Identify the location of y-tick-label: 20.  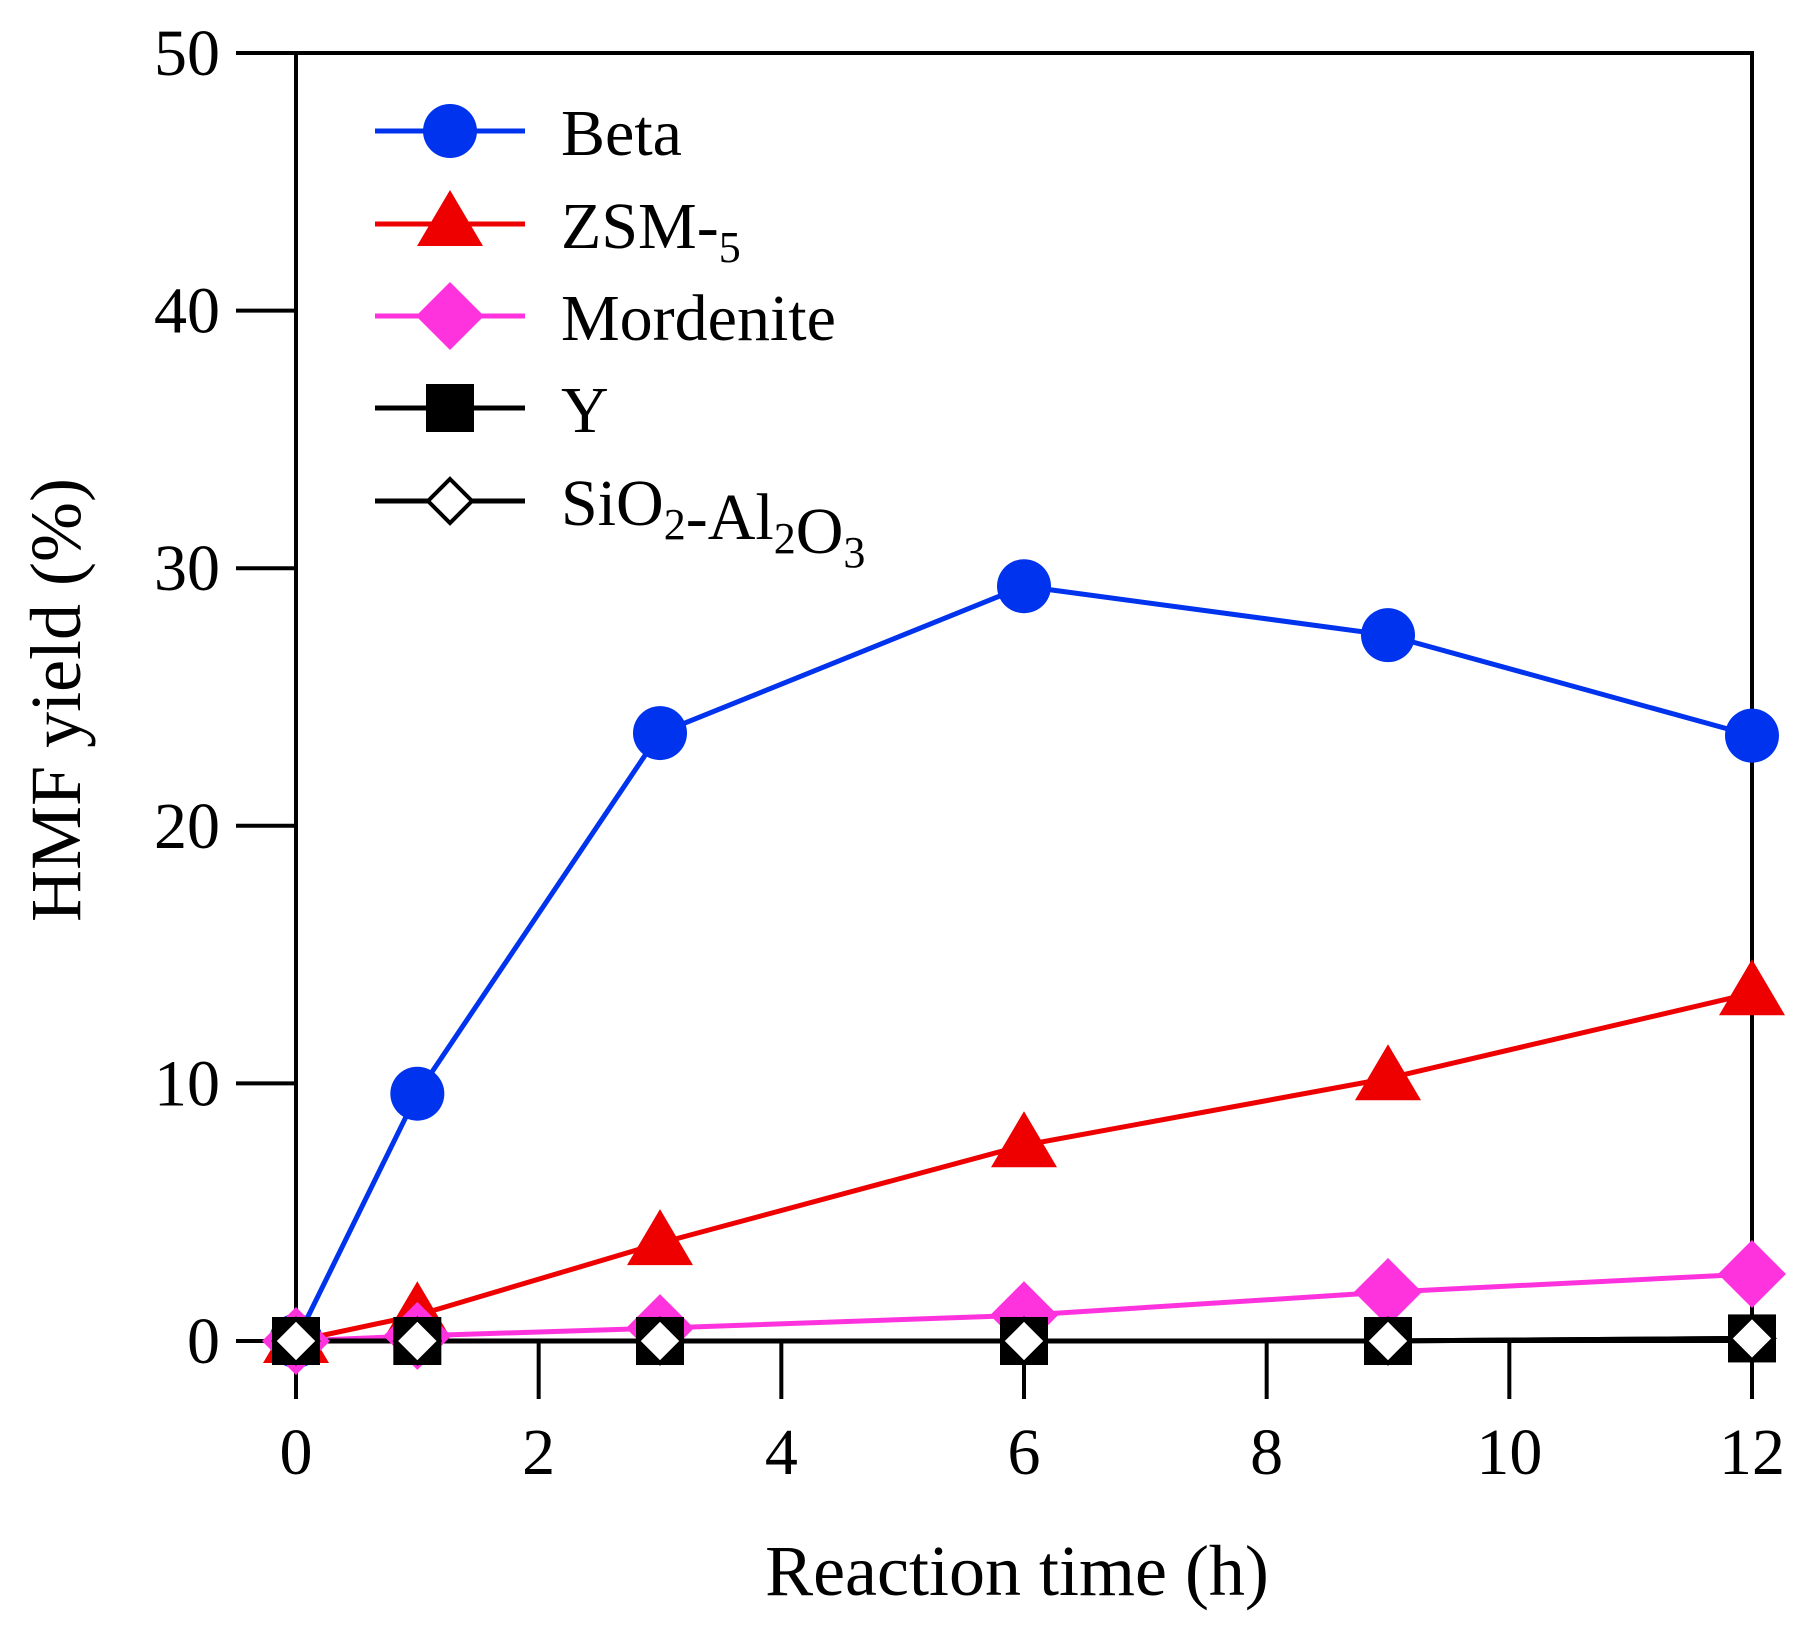
(187, 826).